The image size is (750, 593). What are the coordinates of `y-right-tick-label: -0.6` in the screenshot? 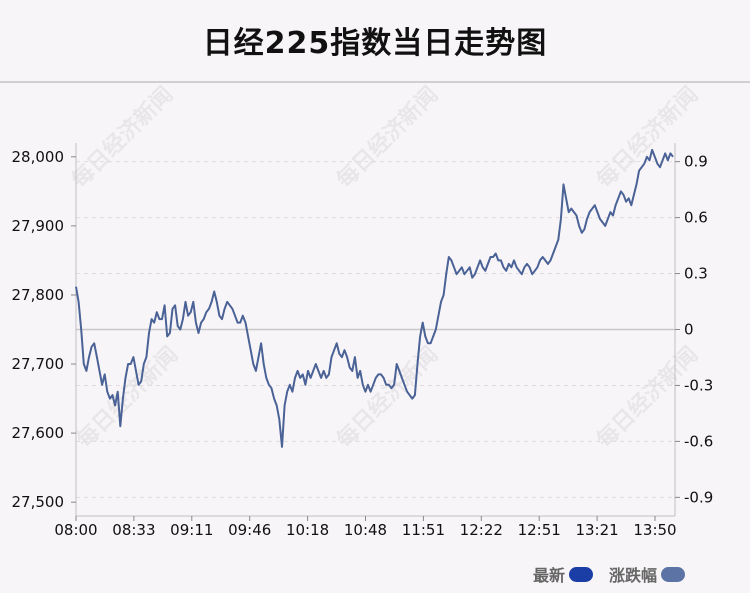 It's located at (698, 441).